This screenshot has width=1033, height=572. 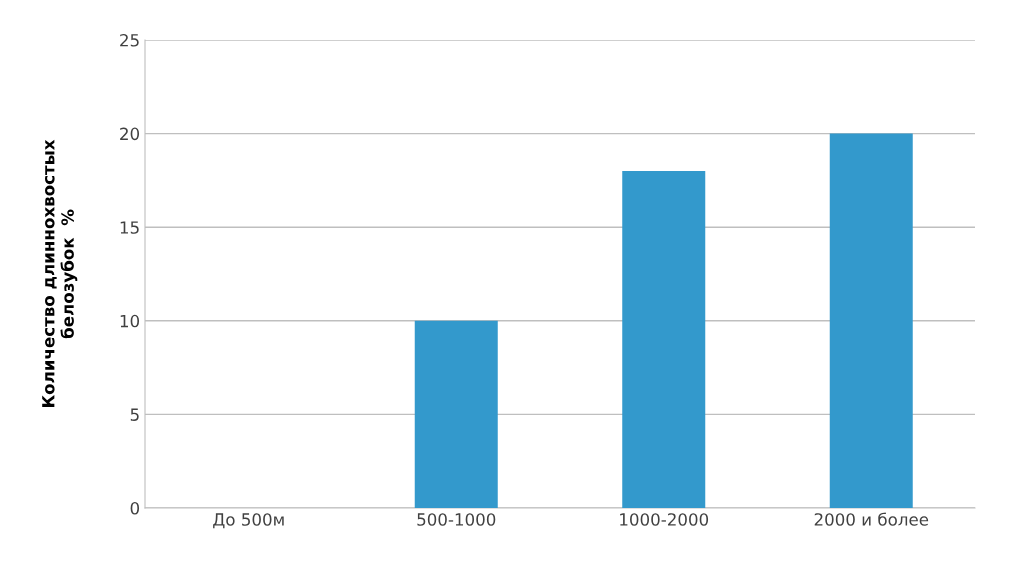 I want to click on y-tick-label: 10, so click(x=130, y=321).